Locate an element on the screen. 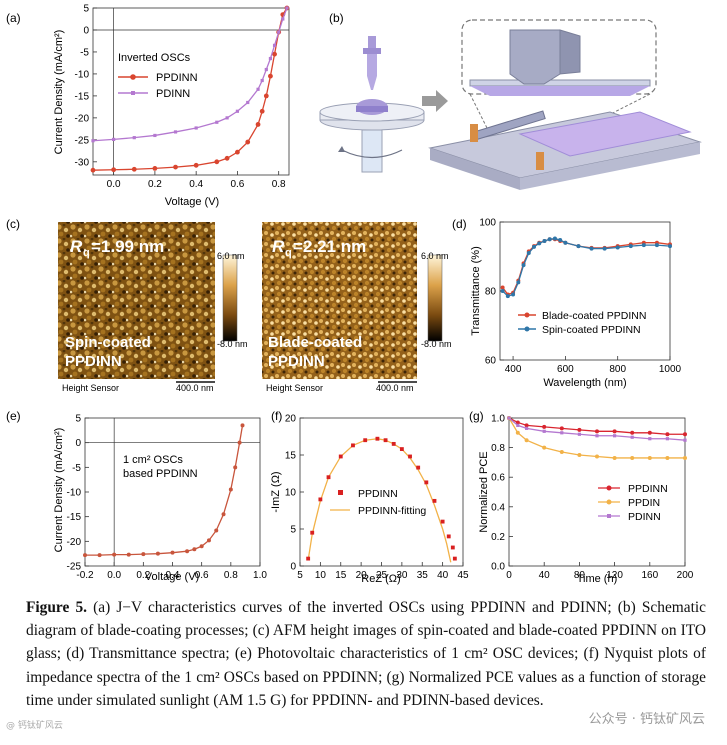 This screenshot has height=745, width=727. panel-a-plot is located at coordinates (190, 90).